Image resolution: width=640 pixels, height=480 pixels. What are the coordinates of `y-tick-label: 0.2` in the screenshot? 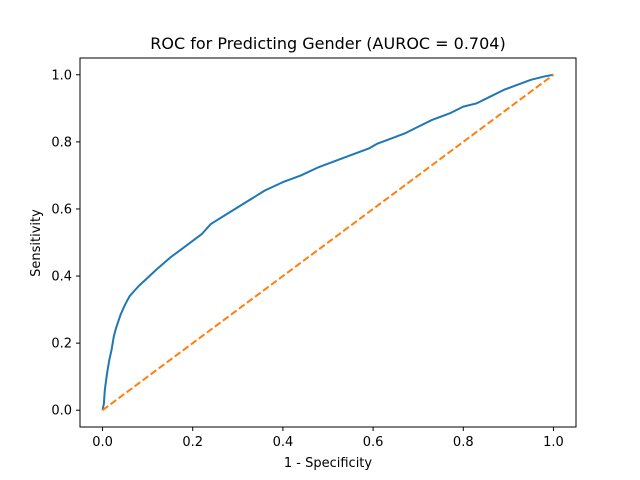 It's located at (61, 344).